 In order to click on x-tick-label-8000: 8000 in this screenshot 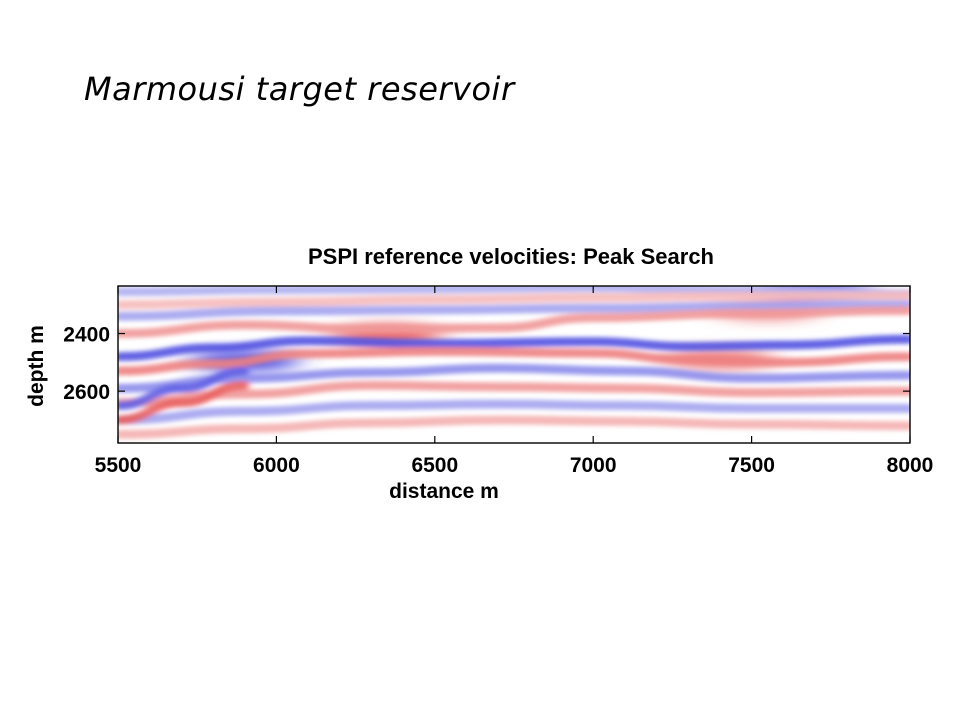, I will do `click(910, 465)`.